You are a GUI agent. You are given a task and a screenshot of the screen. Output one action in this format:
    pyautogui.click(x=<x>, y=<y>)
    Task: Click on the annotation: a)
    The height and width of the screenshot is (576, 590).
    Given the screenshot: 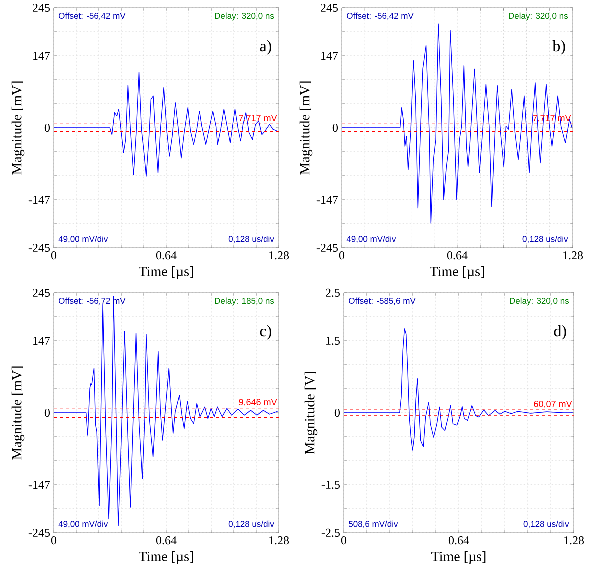 What is the action you would take?
    pyautogui.click(x=266, y=47)
    